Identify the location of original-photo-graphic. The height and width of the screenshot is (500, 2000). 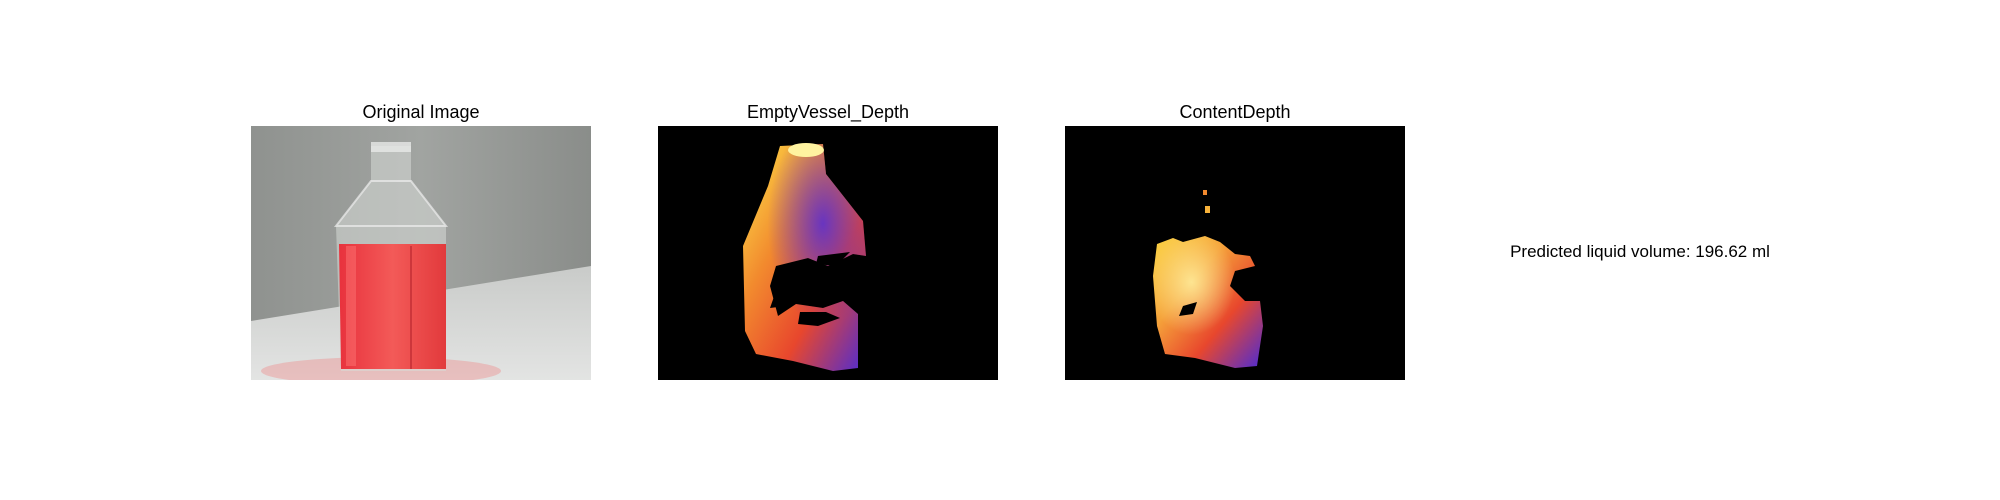
(421, 253).